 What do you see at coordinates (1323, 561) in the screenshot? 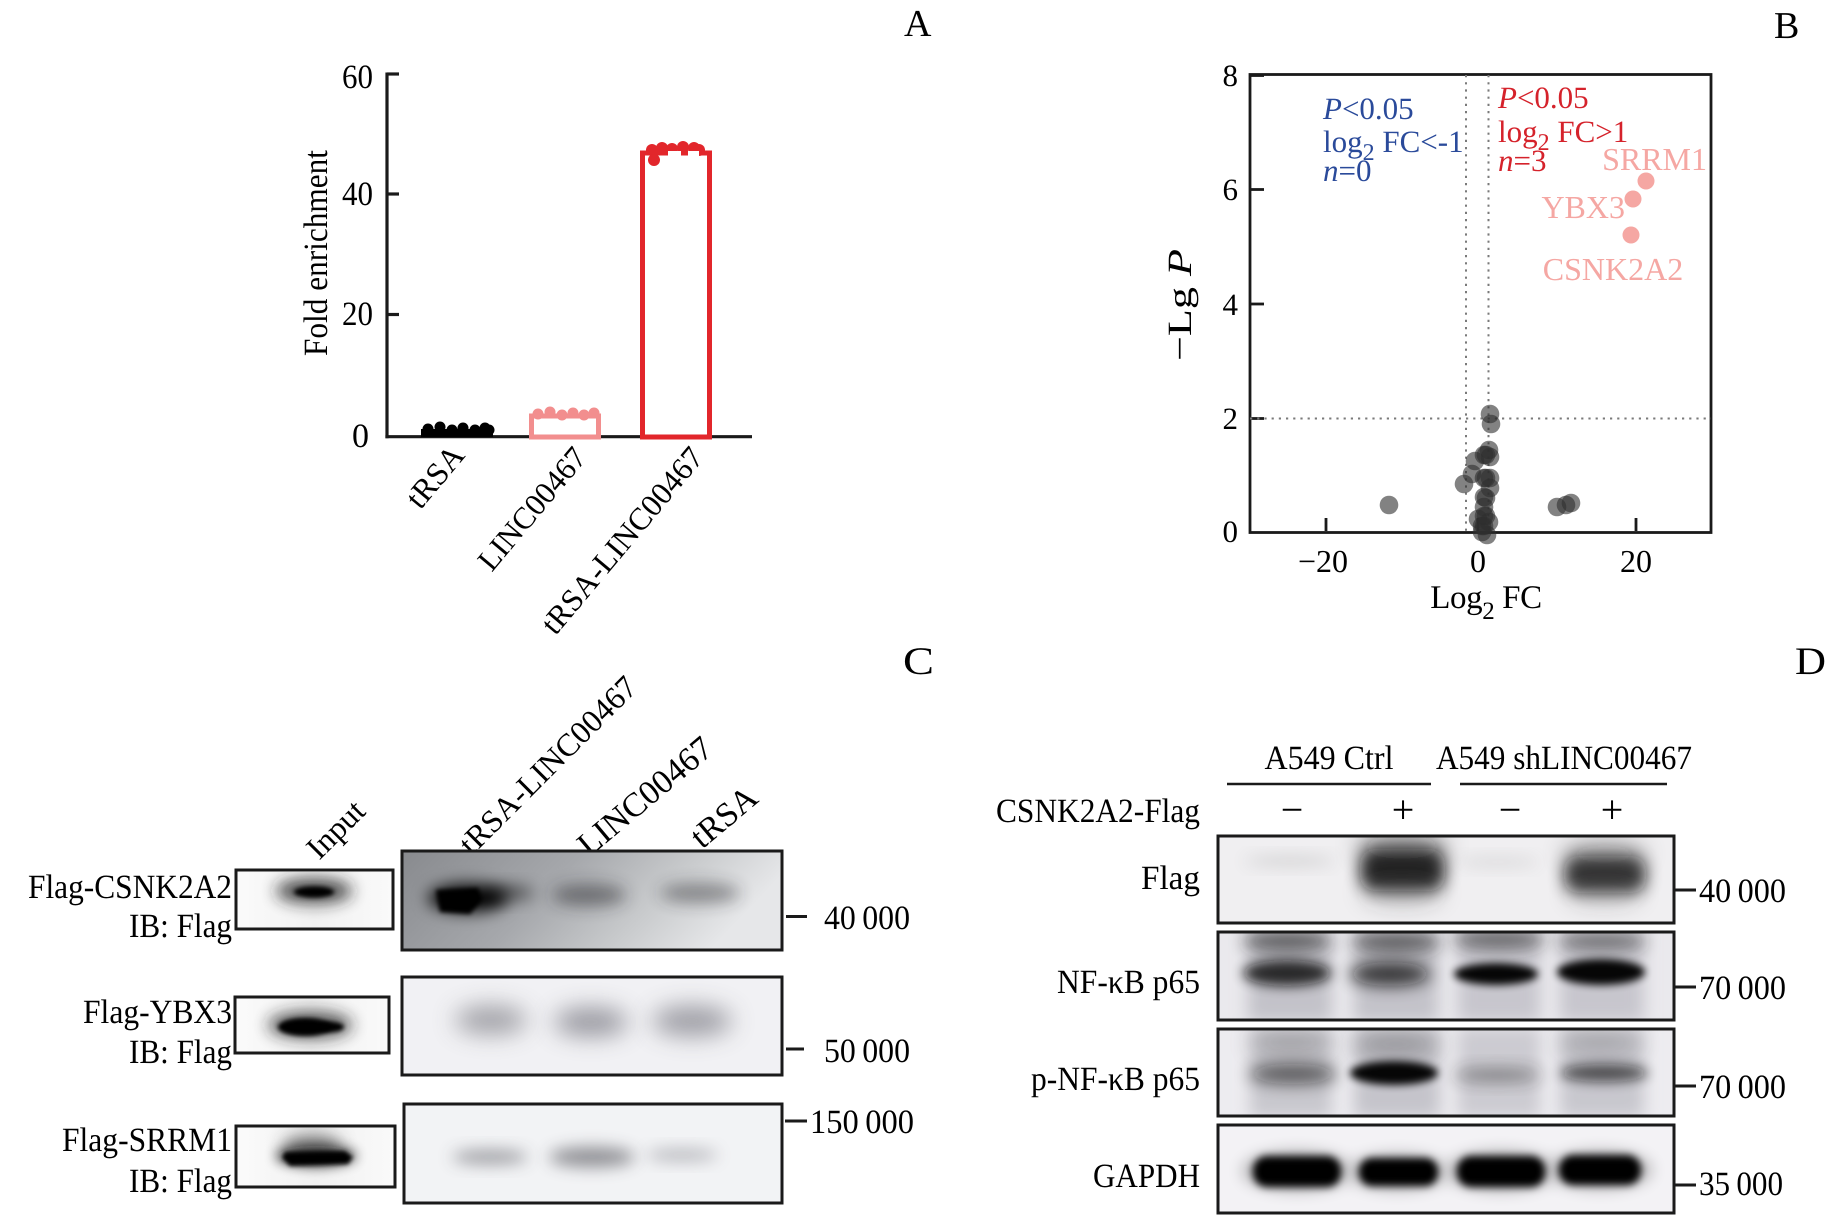
I see `svg-text: −20` at bounding box center [1323, 561].